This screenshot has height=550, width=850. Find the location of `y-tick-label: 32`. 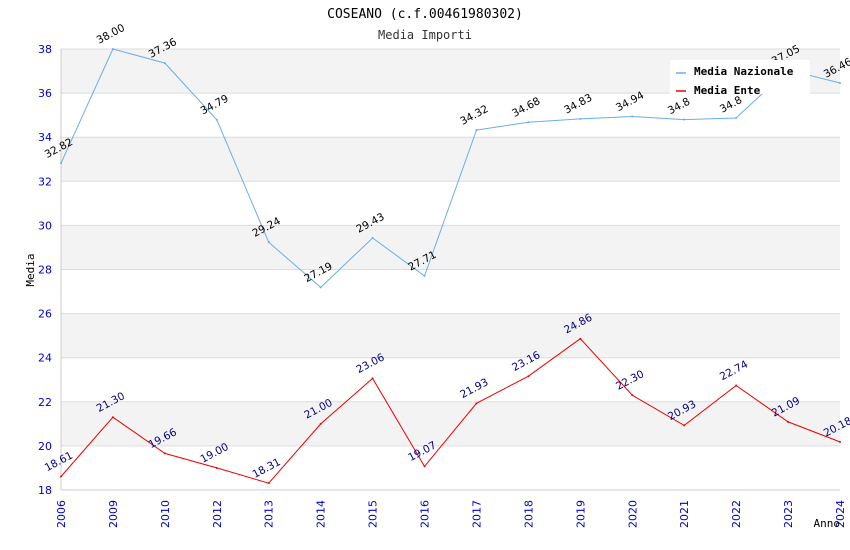

y-tick-label: 32 is located at coordinates (45, 181).